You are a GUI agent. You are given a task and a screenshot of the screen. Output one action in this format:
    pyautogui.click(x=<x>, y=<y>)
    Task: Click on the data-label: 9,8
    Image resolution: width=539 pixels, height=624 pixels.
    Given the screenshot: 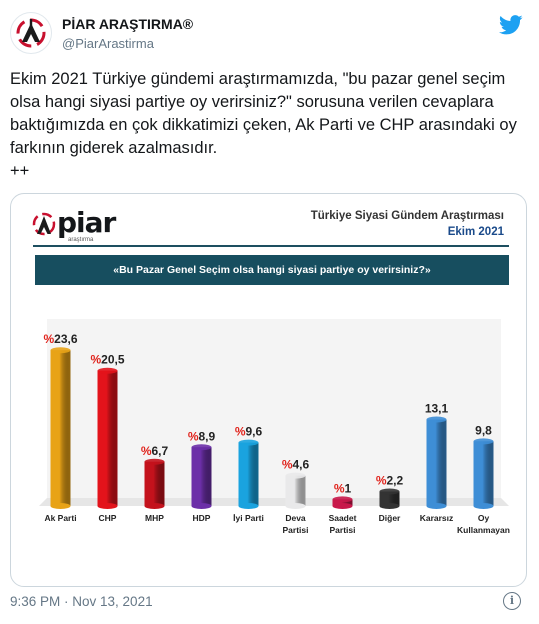 What is the action you would take?
    pyautogui.click(x=483, y=430)
    